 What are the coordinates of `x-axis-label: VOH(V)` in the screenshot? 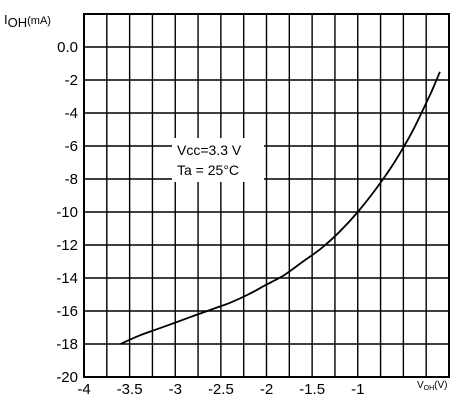 It's located at (432, 386).